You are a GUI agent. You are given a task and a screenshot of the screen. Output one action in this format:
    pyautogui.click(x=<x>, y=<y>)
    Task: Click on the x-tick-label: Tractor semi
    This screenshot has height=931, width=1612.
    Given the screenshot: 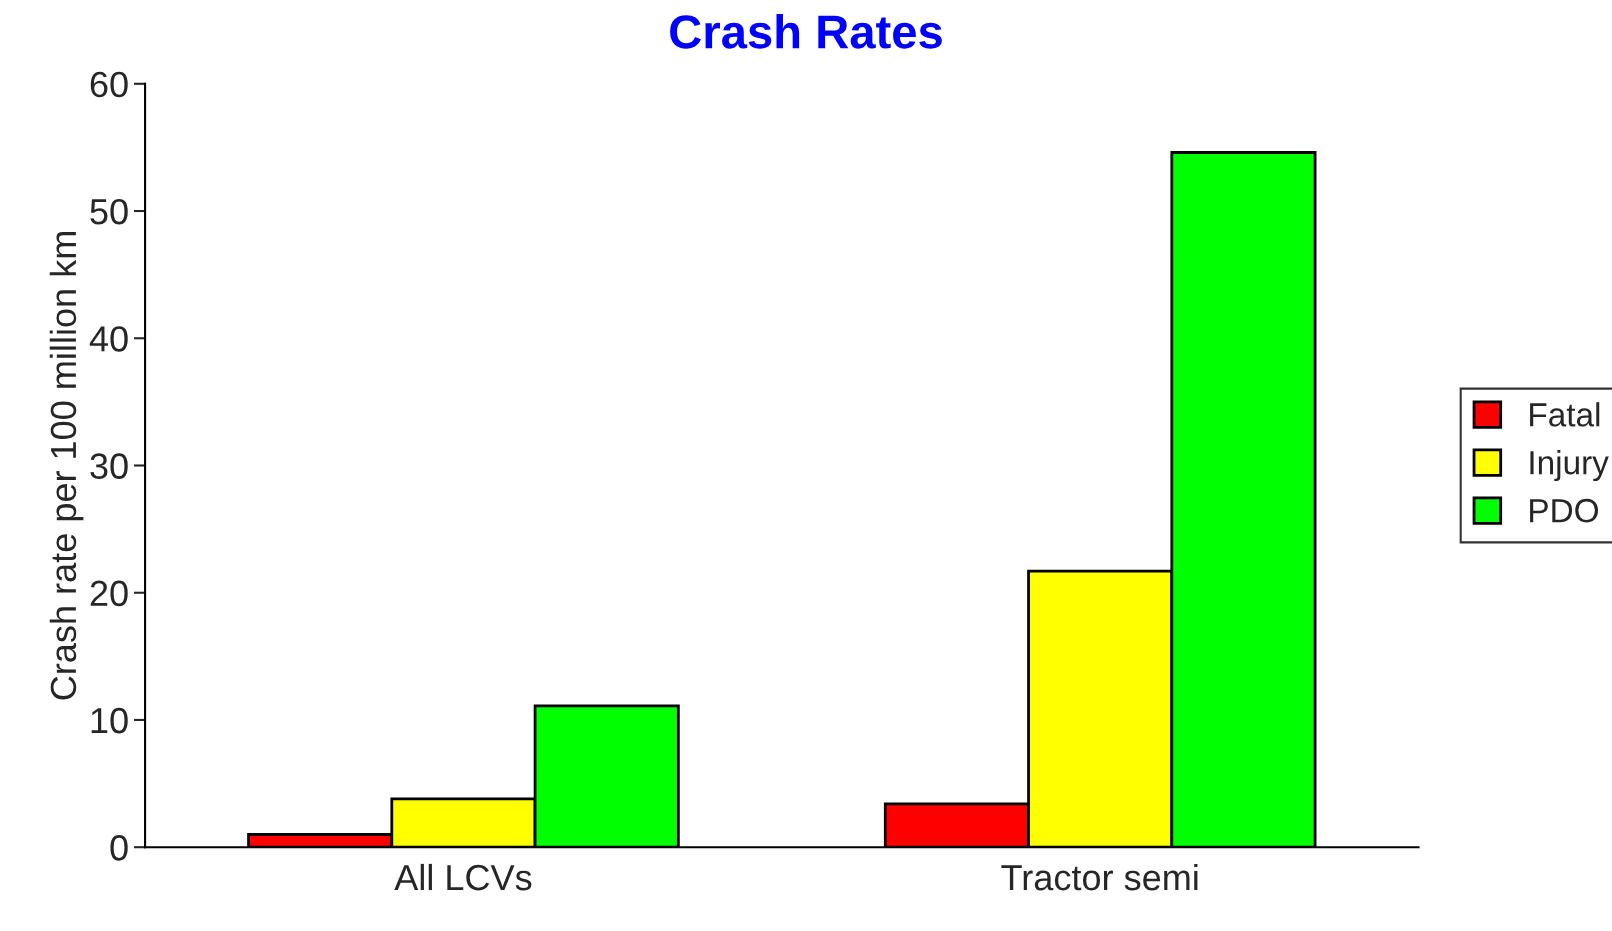 What is the action you would take?
    pyautogui.click(x=1099, y=877)
    